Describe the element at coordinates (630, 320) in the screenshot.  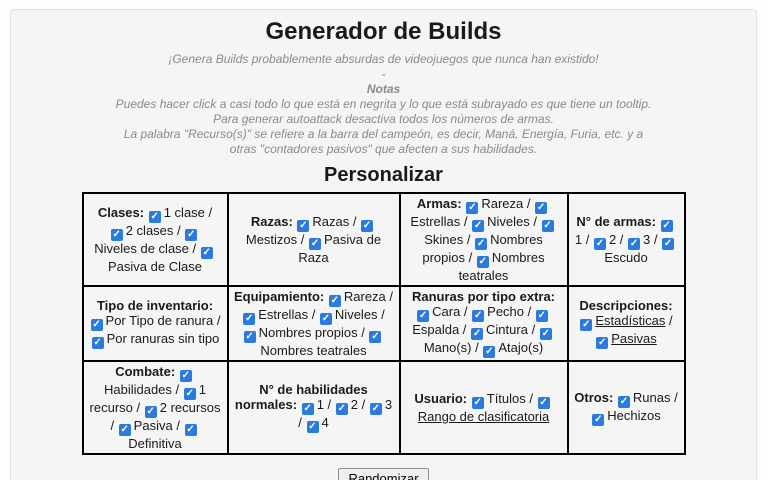
I see `option-label: Estadísticas` at that location.